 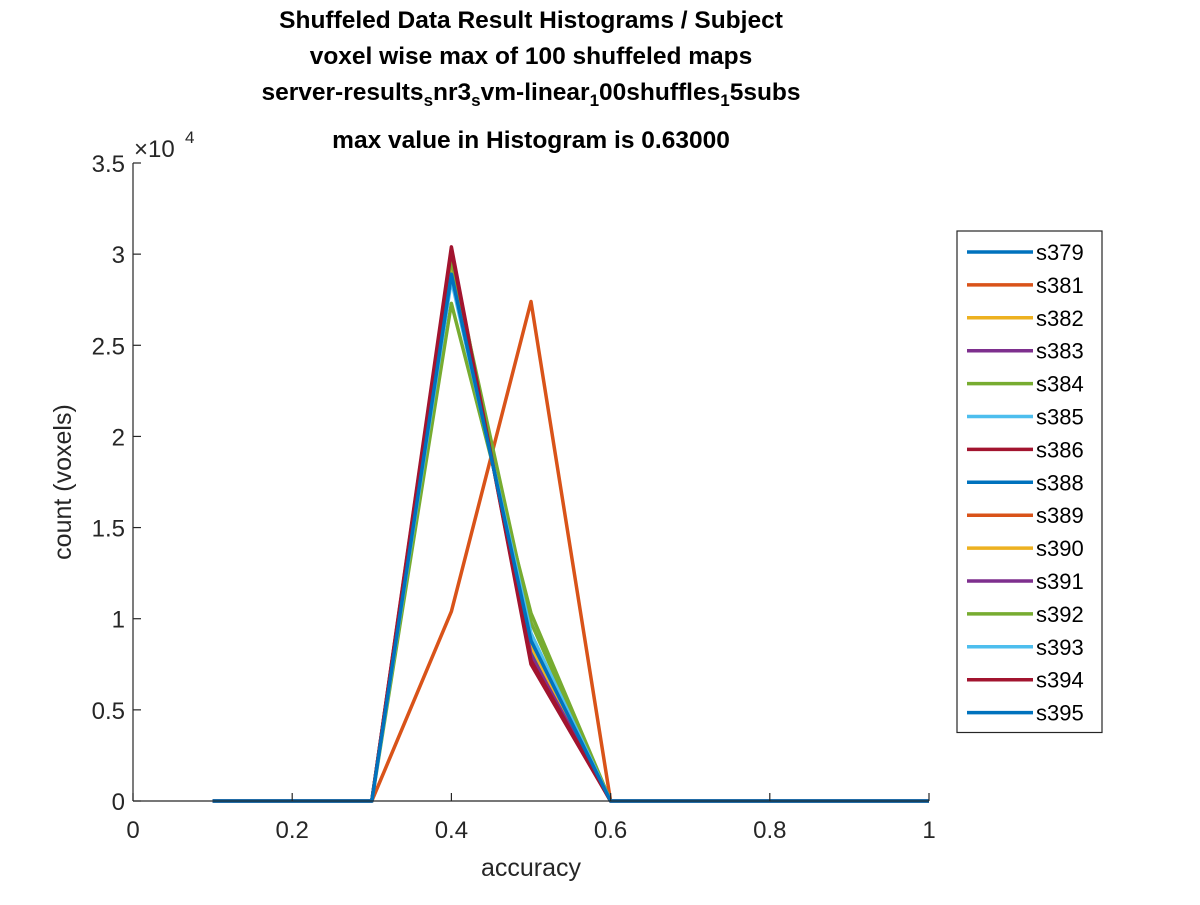 What do you see at coordinates (1060, 351) in the screenshot?
I see `legend-label-s383: s383` at bounding box center [1060, 351].